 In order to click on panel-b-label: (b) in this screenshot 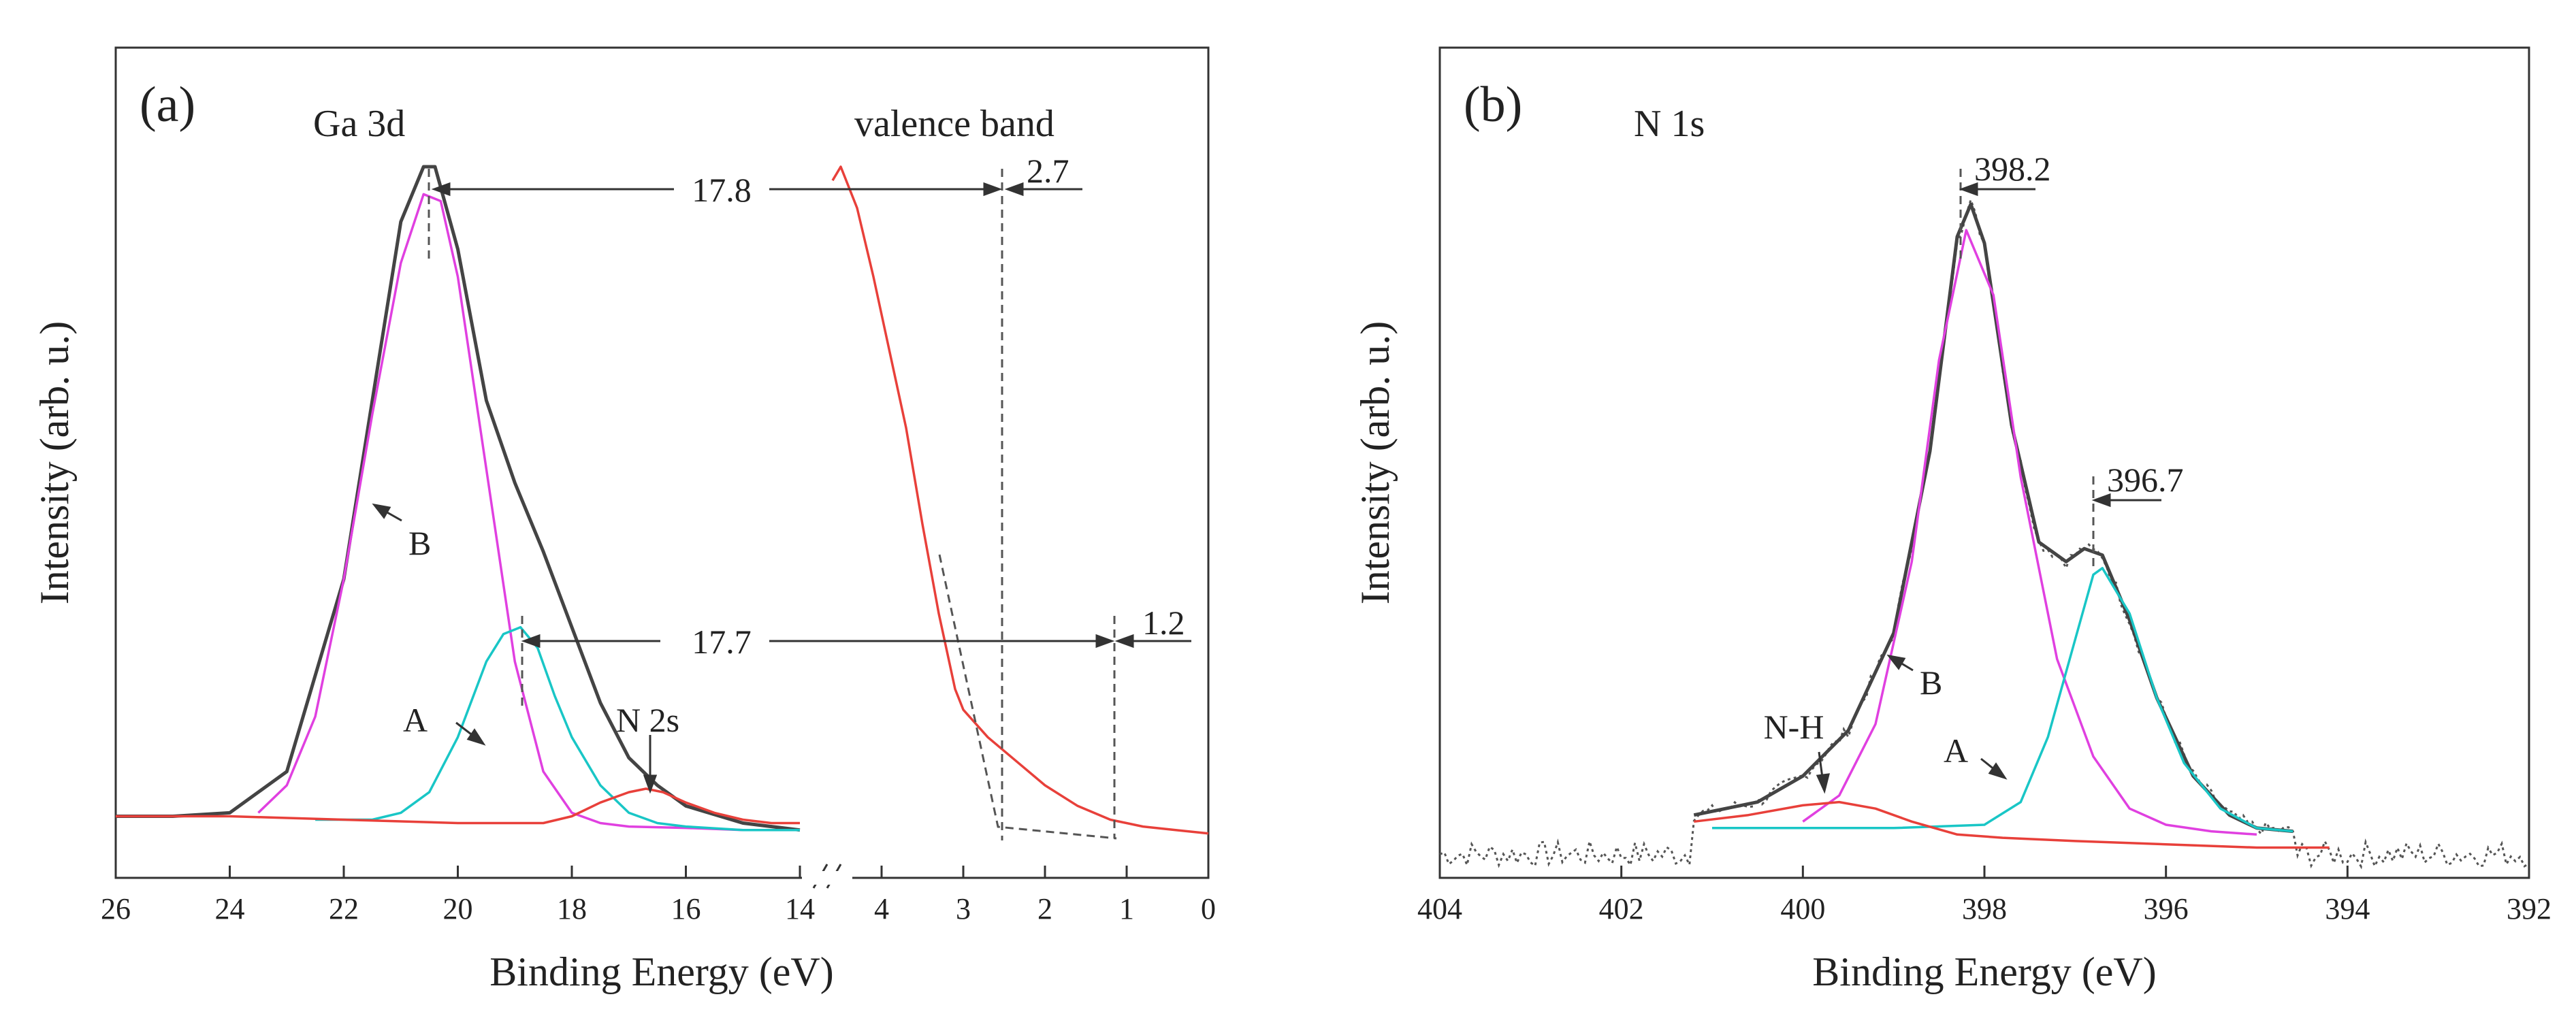, I will do `click(1493, 105)`.